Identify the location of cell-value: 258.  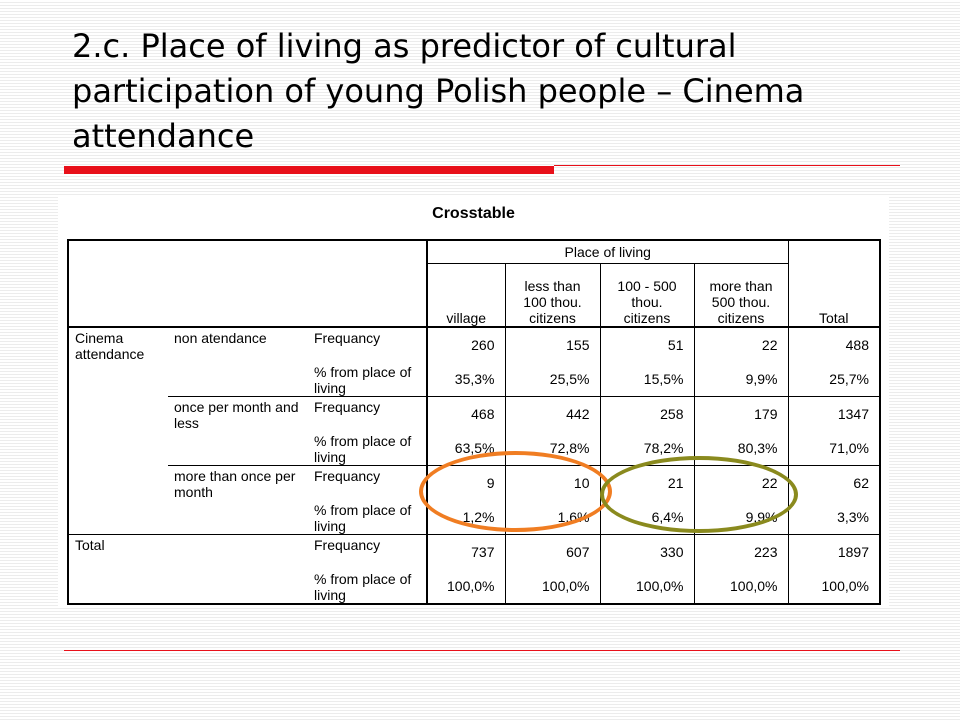
(647, 413).